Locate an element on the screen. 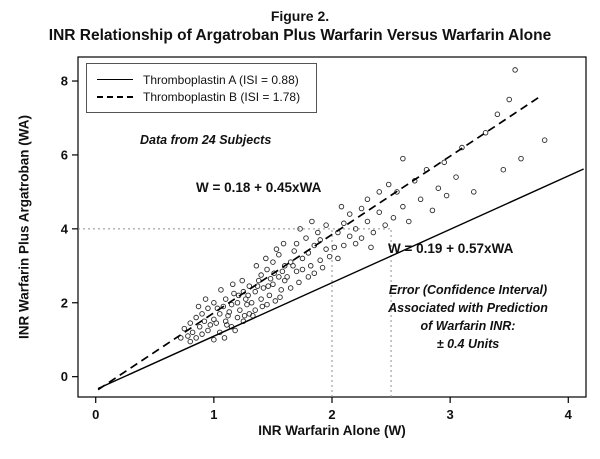 The width and height of the screenshot is (600, 459). annotation-subjects: Data from 24 Subjects is located at coordinates (206, 140).